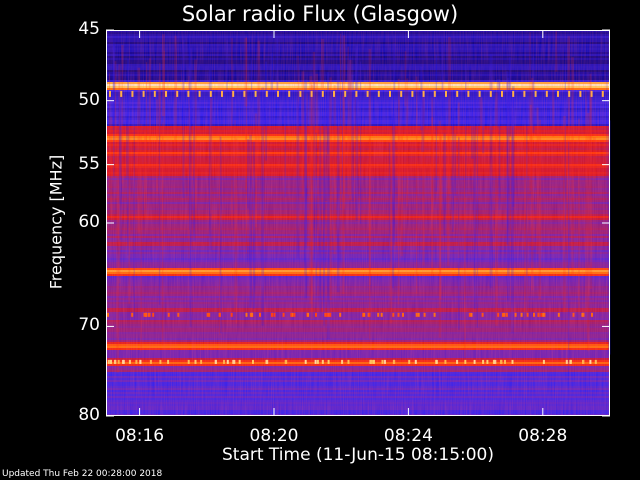 This screenshot has height=480, width=640. I want to click on y-tick-label: 55, so click(89, 163).